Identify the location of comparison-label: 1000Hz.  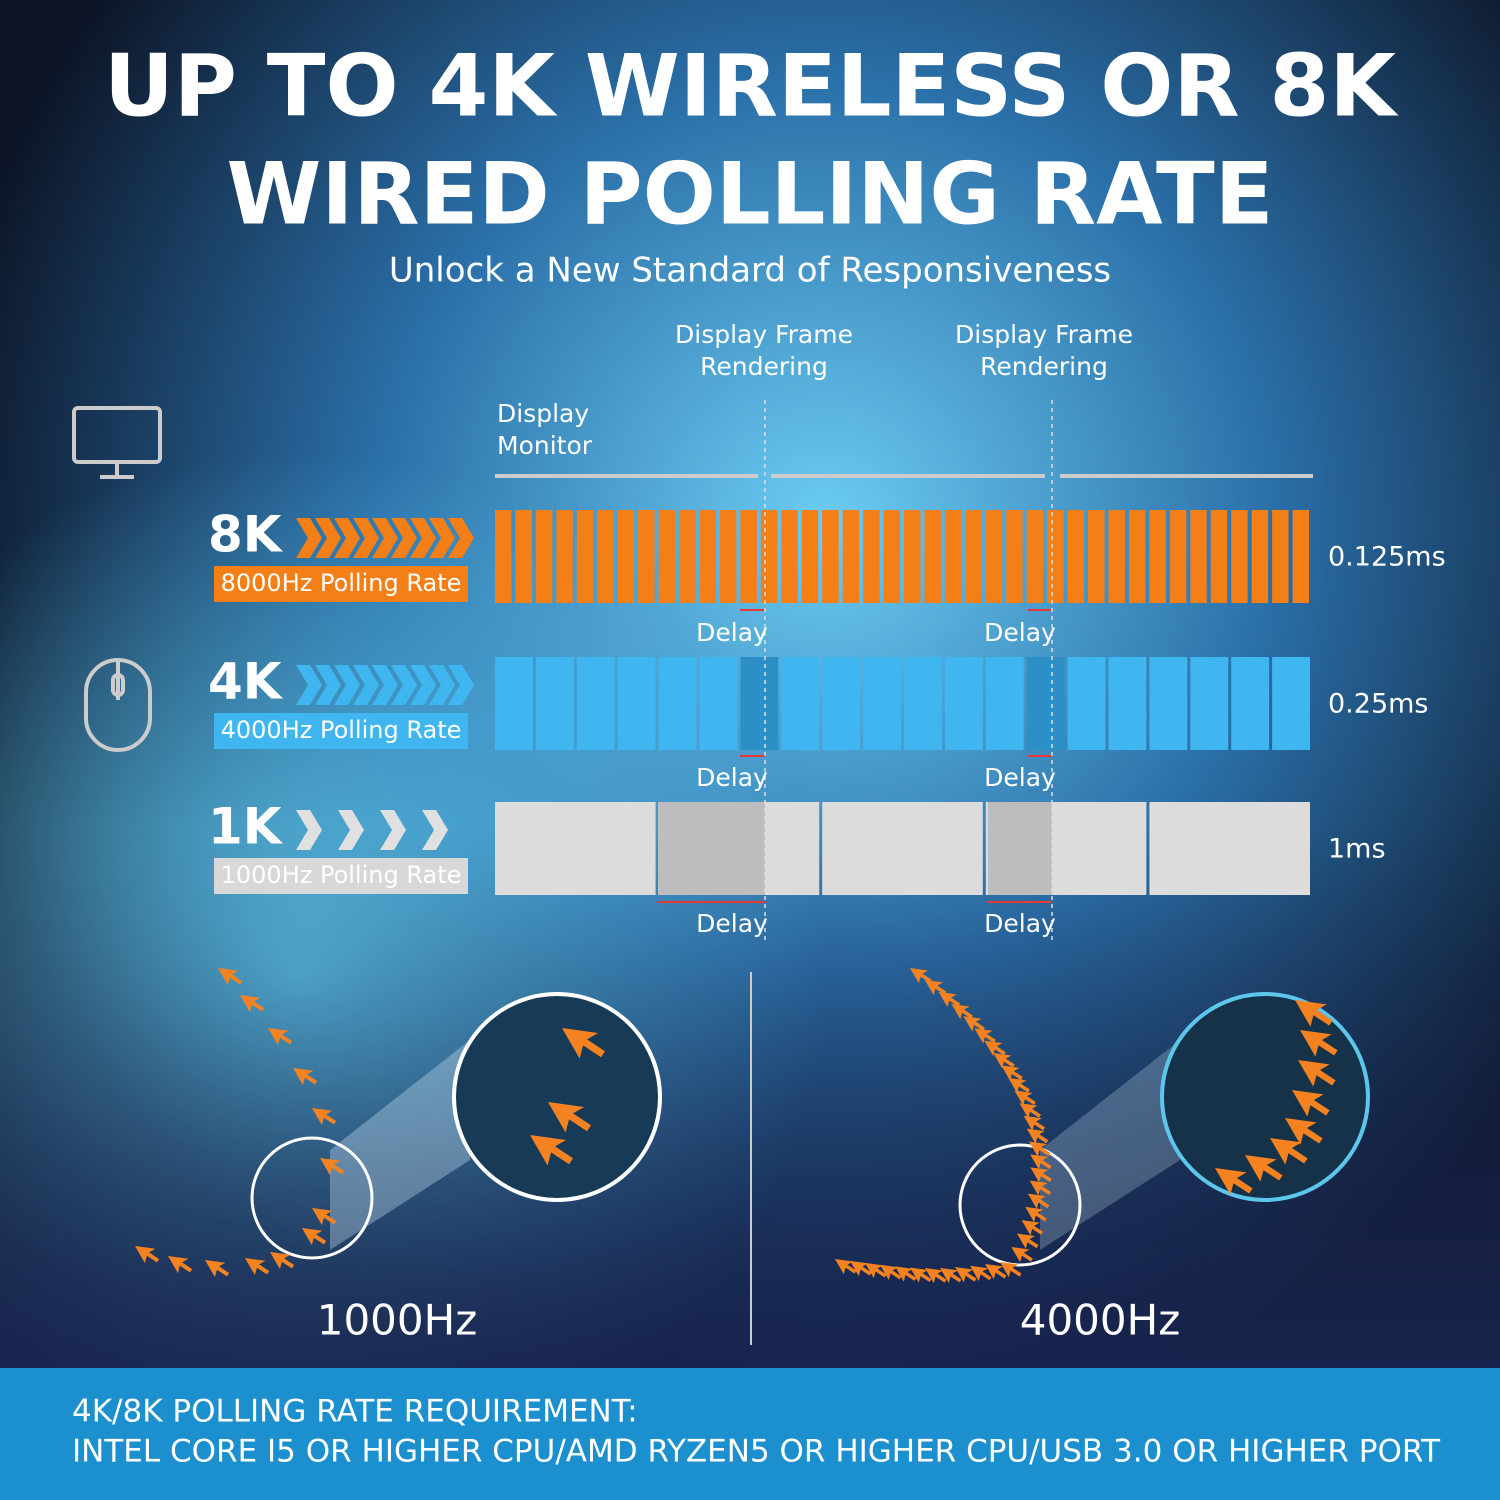
(397, 1320).